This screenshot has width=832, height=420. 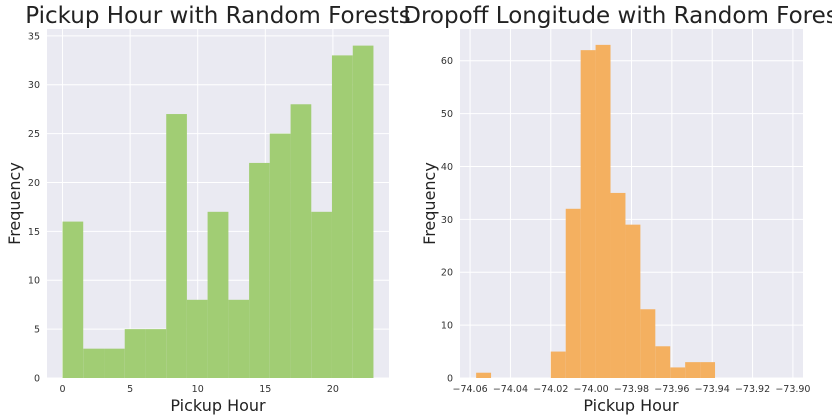 What do you see at coordinates (333, 389) in the screenshot?
I see `x-tick-label: 20` at bounding box center [333, 389].